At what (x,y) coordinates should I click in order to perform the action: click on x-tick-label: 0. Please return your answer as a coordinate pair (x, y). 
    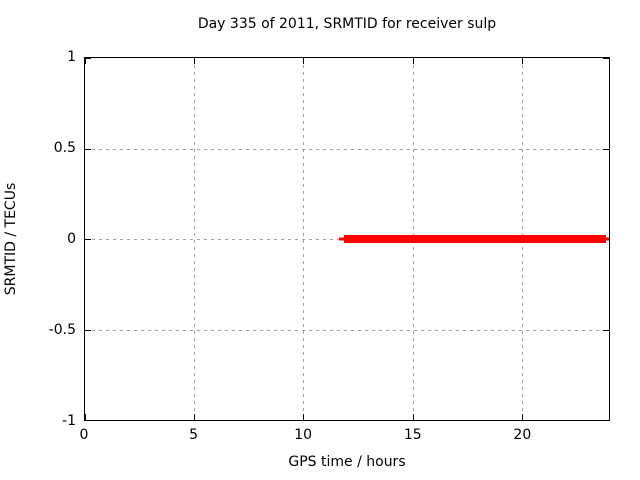
    Looking at the image, I should click on (84, 435).